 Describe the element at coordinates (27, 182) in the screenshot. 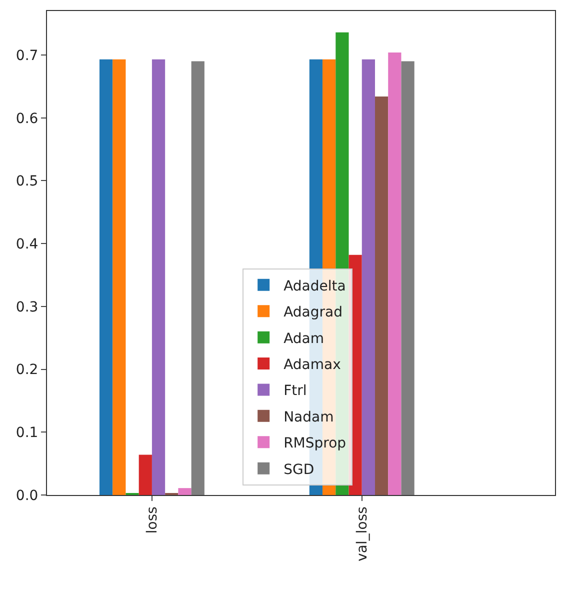

I see `y-tick-label: 0.5` at that location.